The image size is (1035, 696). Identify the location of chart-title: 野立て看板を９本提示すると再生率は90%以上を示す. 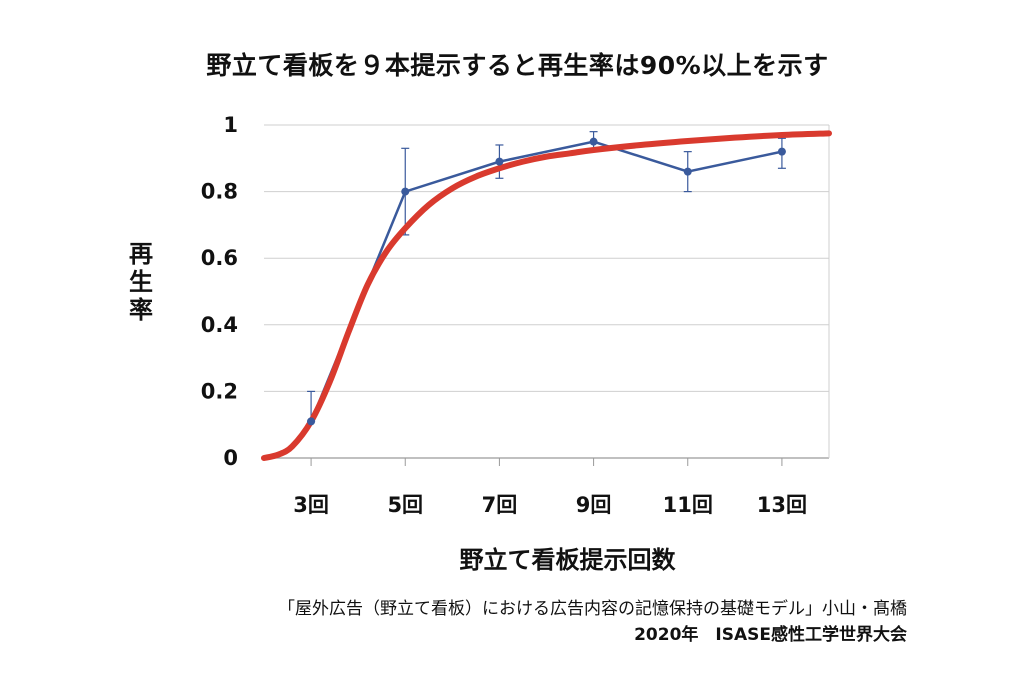
(517, 65).